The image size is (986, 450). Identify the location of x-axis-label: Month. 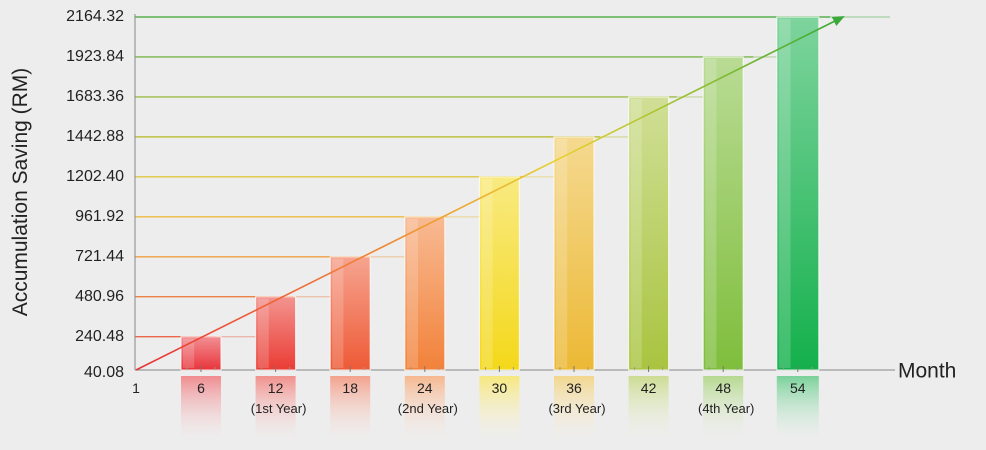
(927, 371).